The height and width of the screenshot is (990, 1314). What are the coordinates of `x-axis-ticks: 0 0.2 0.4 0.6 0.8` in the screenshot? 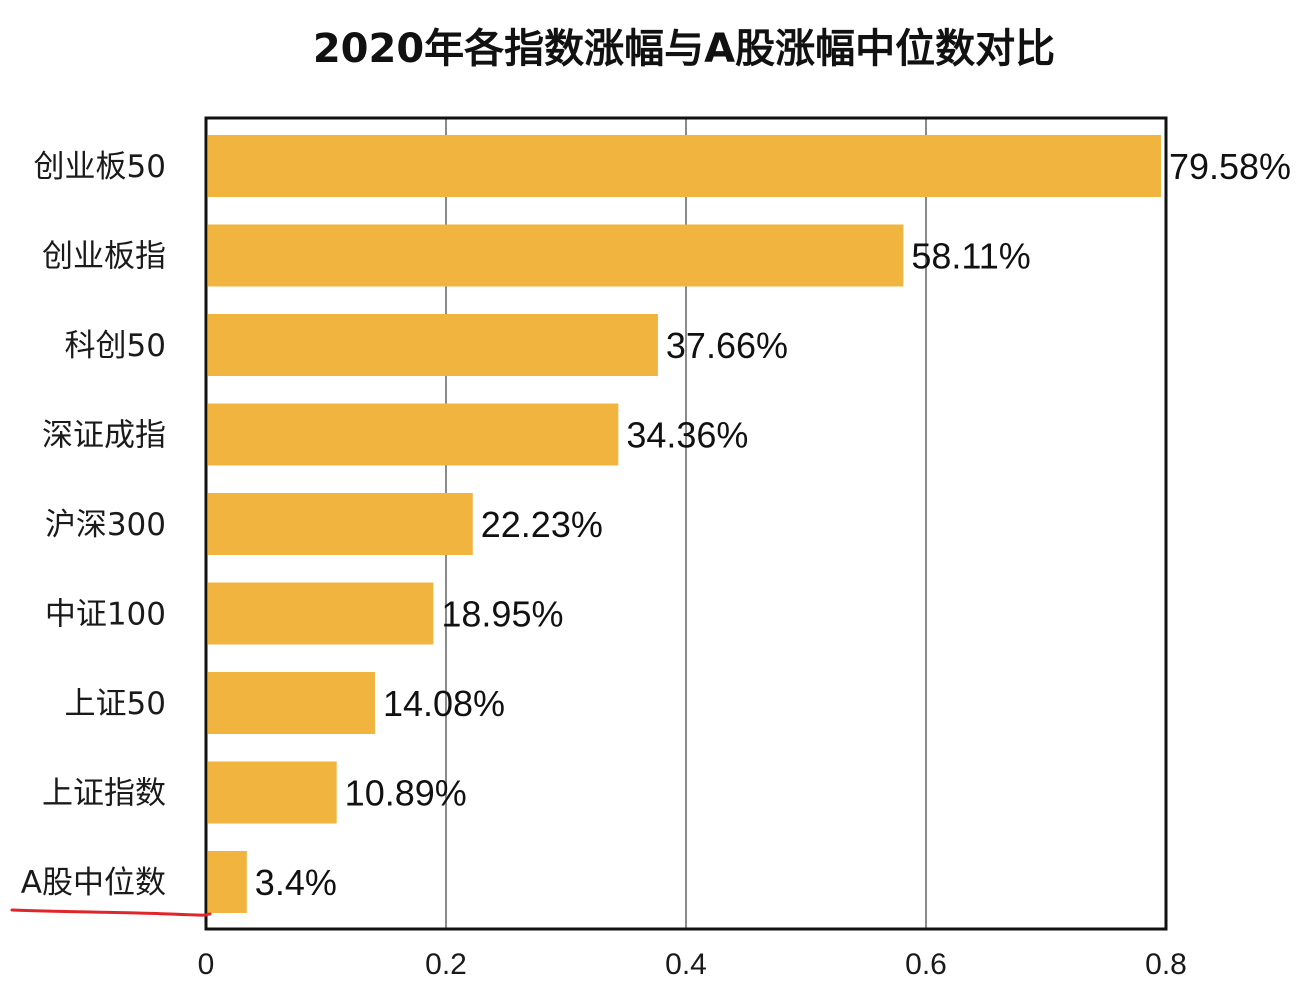 It's located at (692, 964).